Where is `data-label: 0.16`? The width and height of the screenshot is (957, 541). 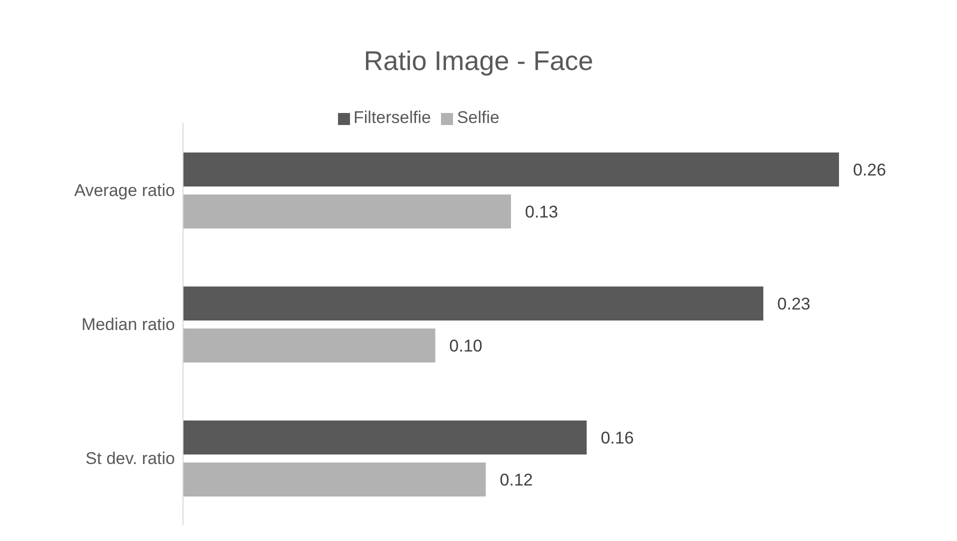
data-label: 0.16 is located at coordinates (617, 438).